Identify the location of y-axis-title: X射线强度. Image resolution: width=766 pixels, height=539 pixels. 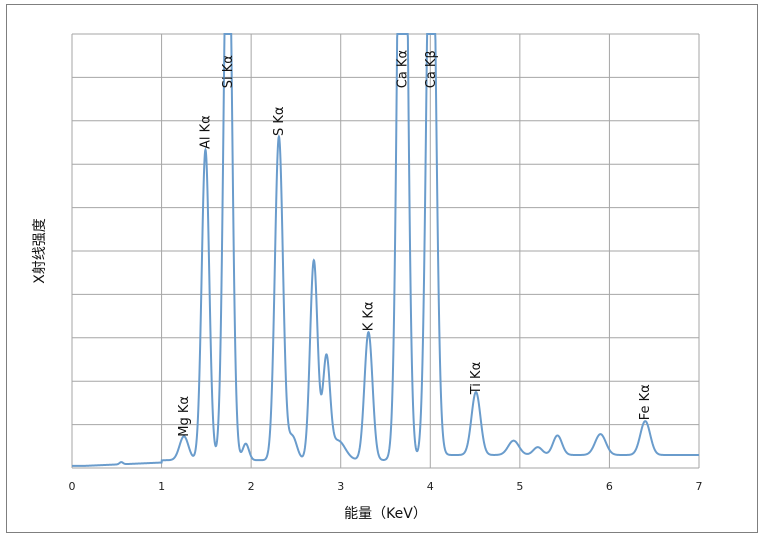
(40, 251).